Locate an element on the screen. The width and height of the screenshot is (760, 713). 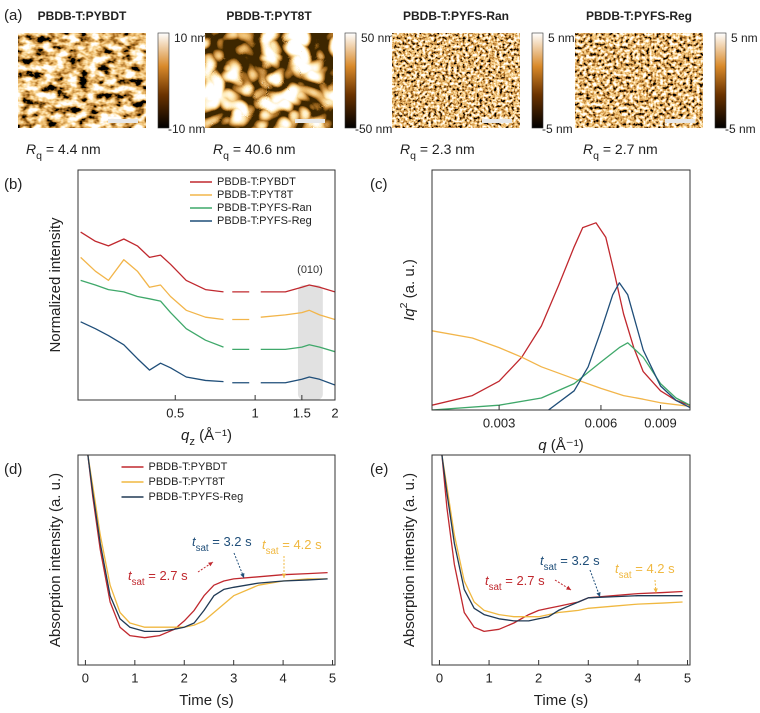
label-part: 2 is located at coordinates (404, 305).